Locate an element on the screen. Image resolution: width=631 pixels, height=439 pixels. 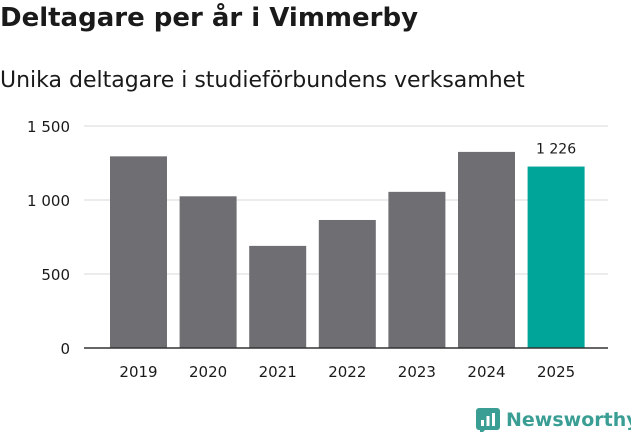
data-label: 1 226 is located at coordinates (556, 150).